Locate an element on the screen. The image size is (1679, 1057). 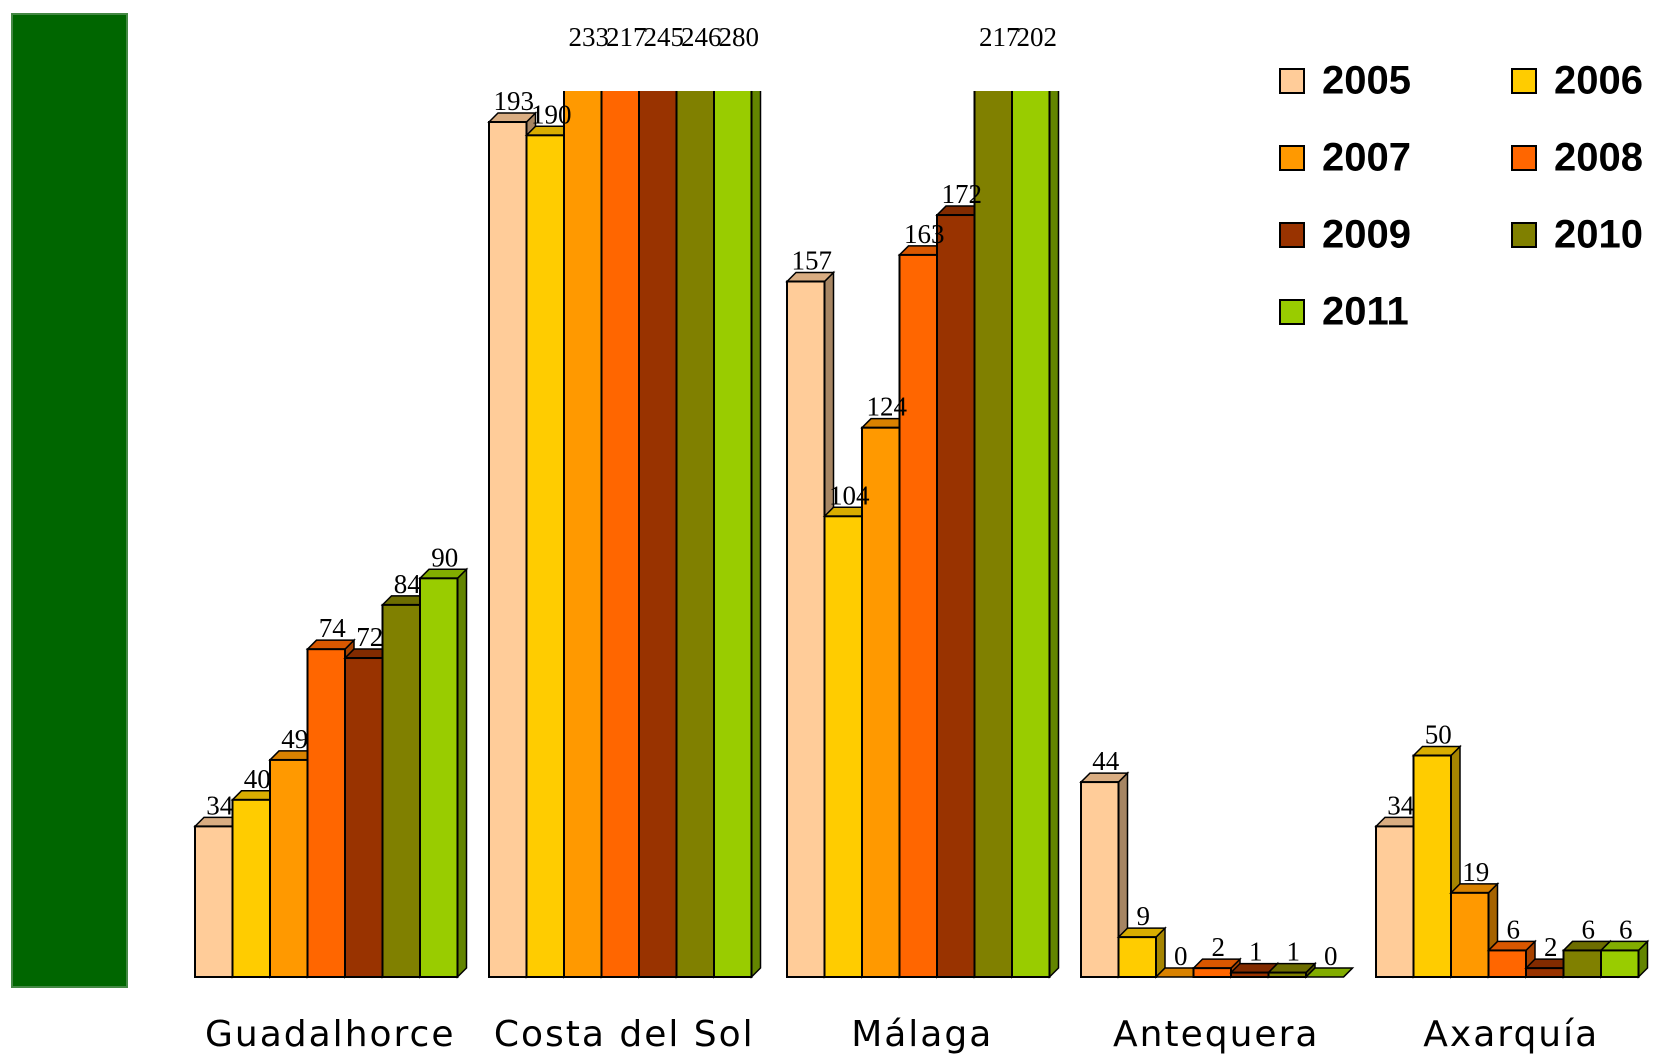
value-label: 9 is located at coordinates (1144, 916).